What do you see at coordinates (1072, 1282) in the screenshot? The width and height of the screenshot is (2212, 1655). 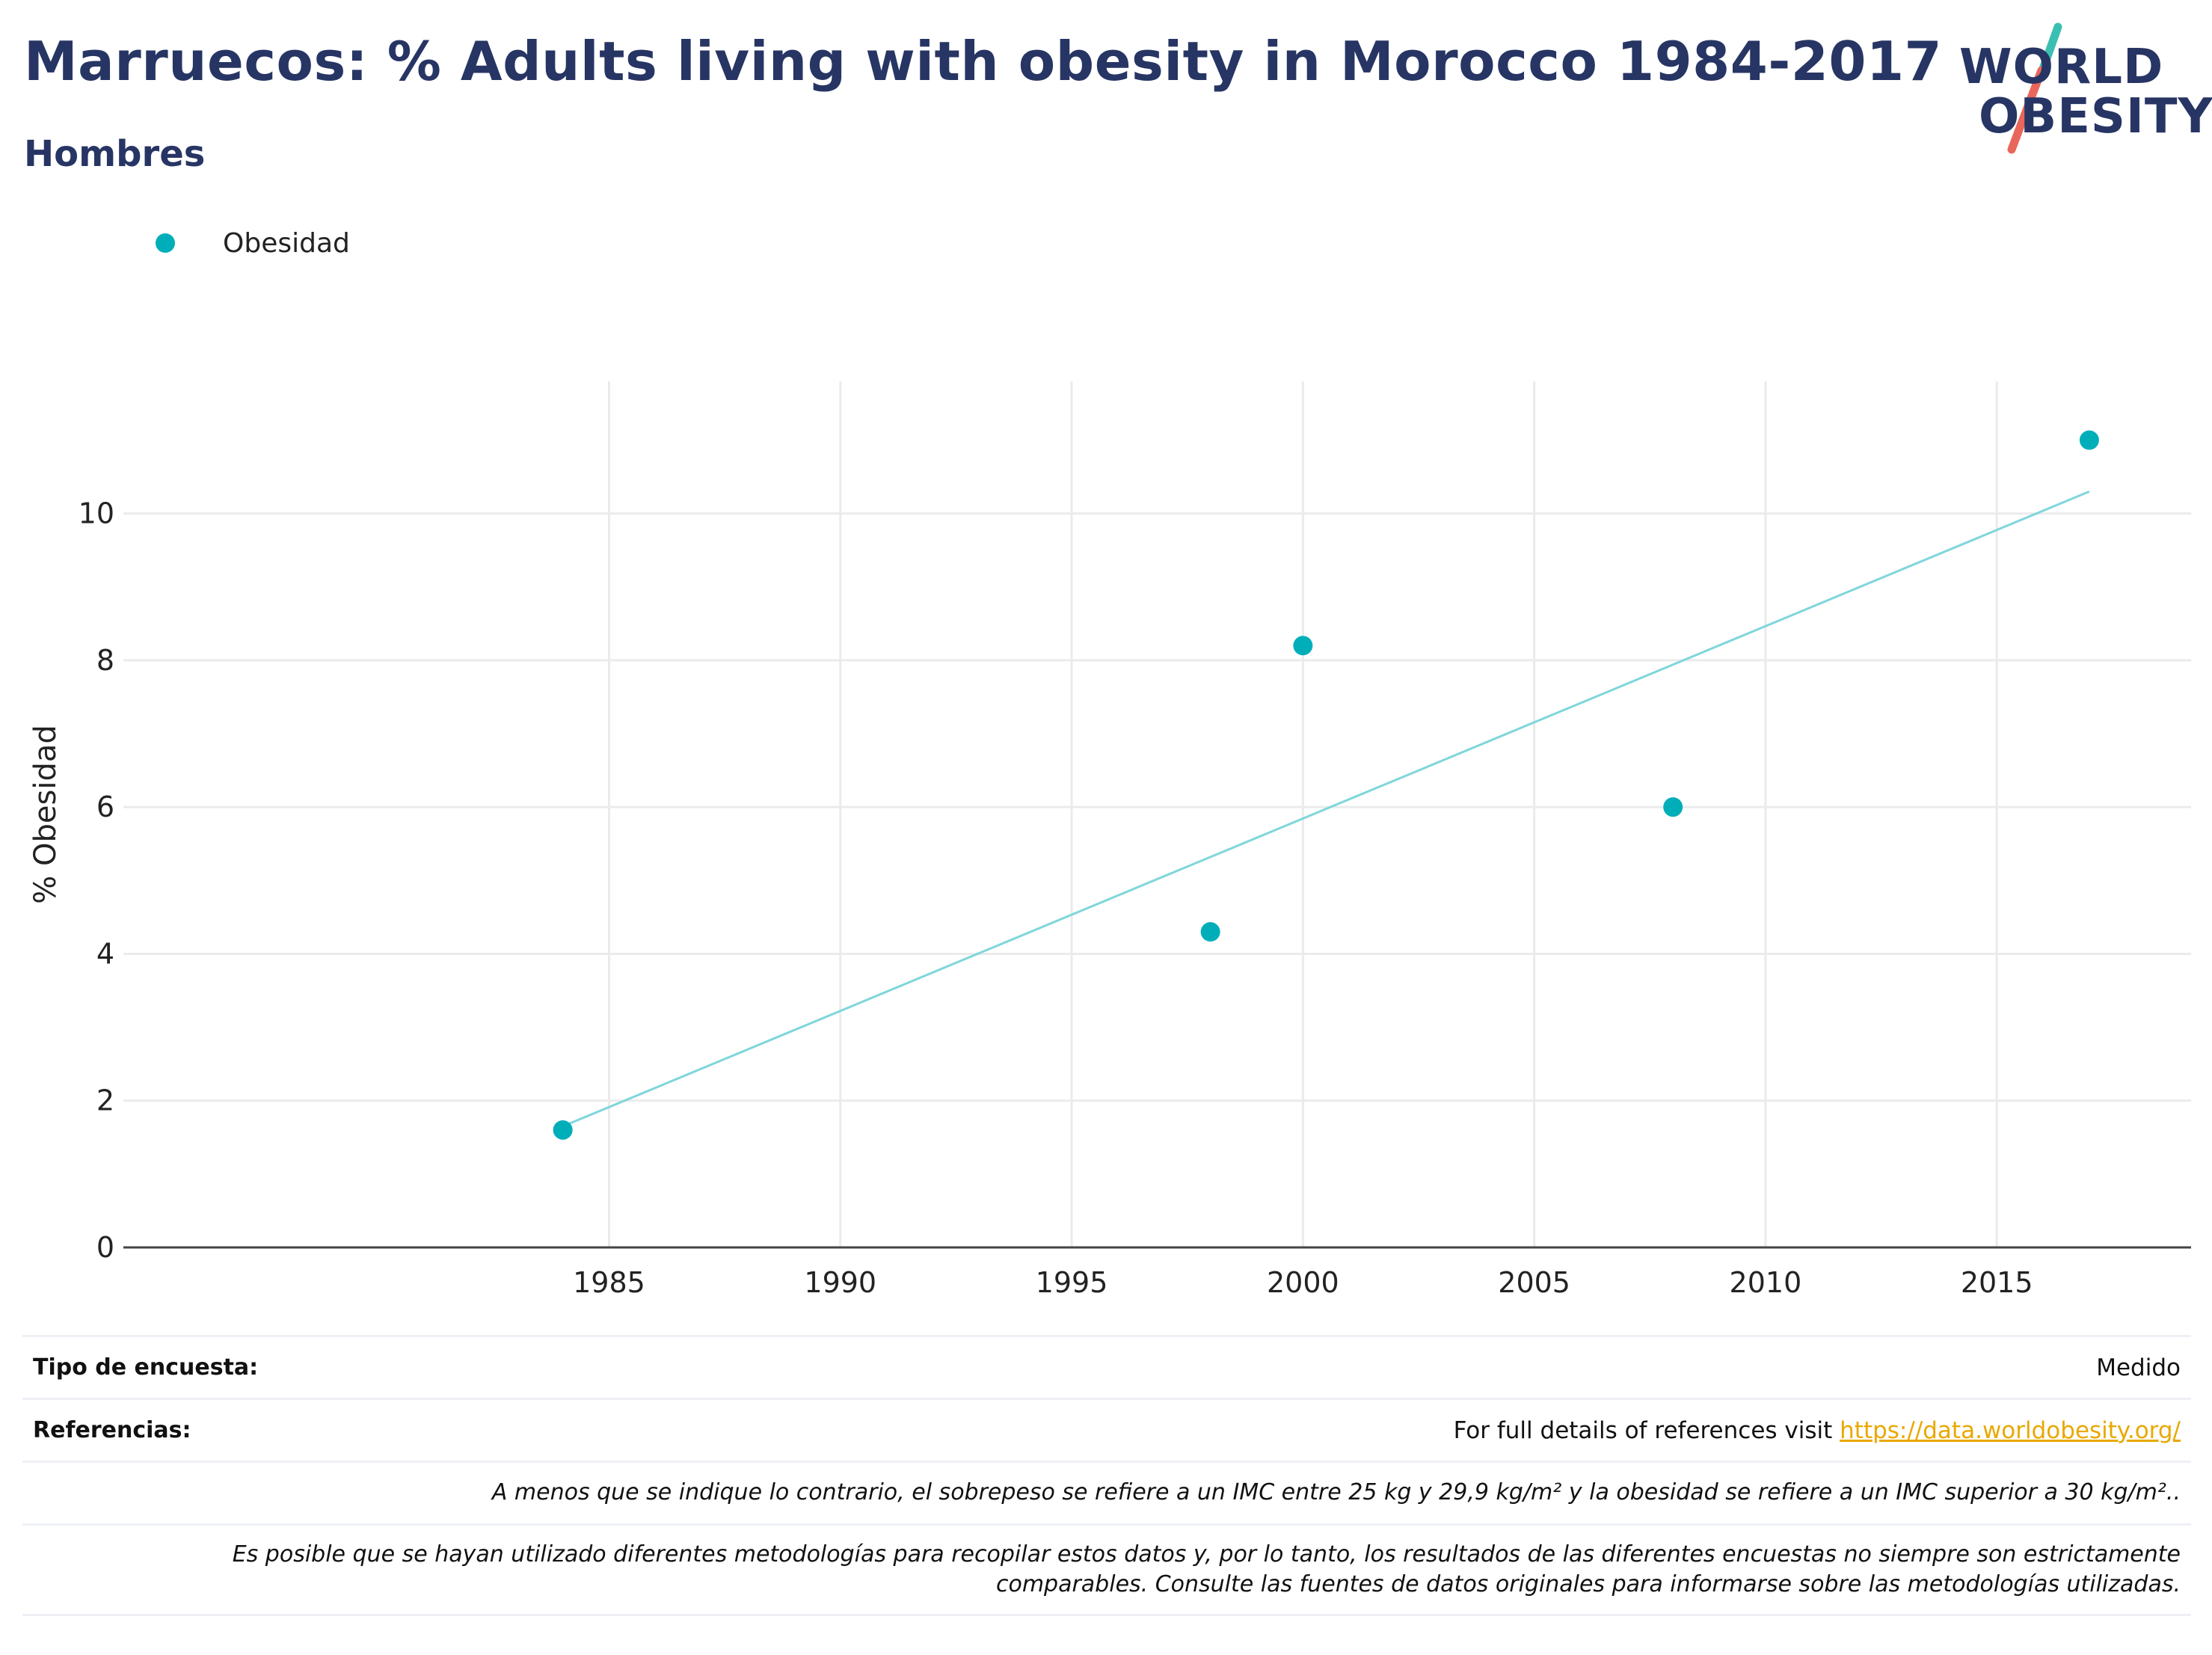 I see `x-tick-label: 1995` at bounding box center [1072, 1282].